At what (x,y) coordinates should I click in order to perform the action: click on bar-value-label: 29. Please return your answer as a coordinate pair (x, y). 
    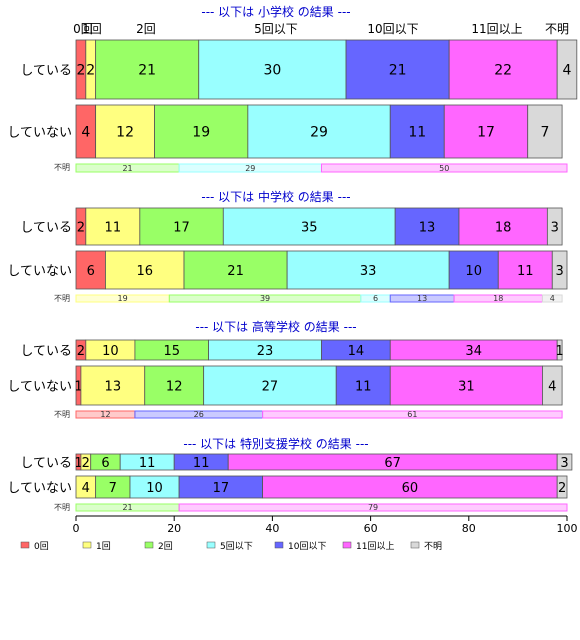
    Looking at the image, I should click on (319, 133).